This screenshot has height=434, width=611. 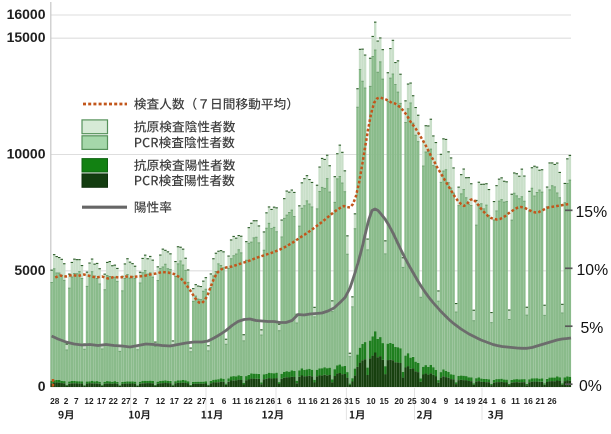 What do you see at coordinates (357, 401) in the screenshot?
I see `svg-text: 5` at bounding box center [357, 401].